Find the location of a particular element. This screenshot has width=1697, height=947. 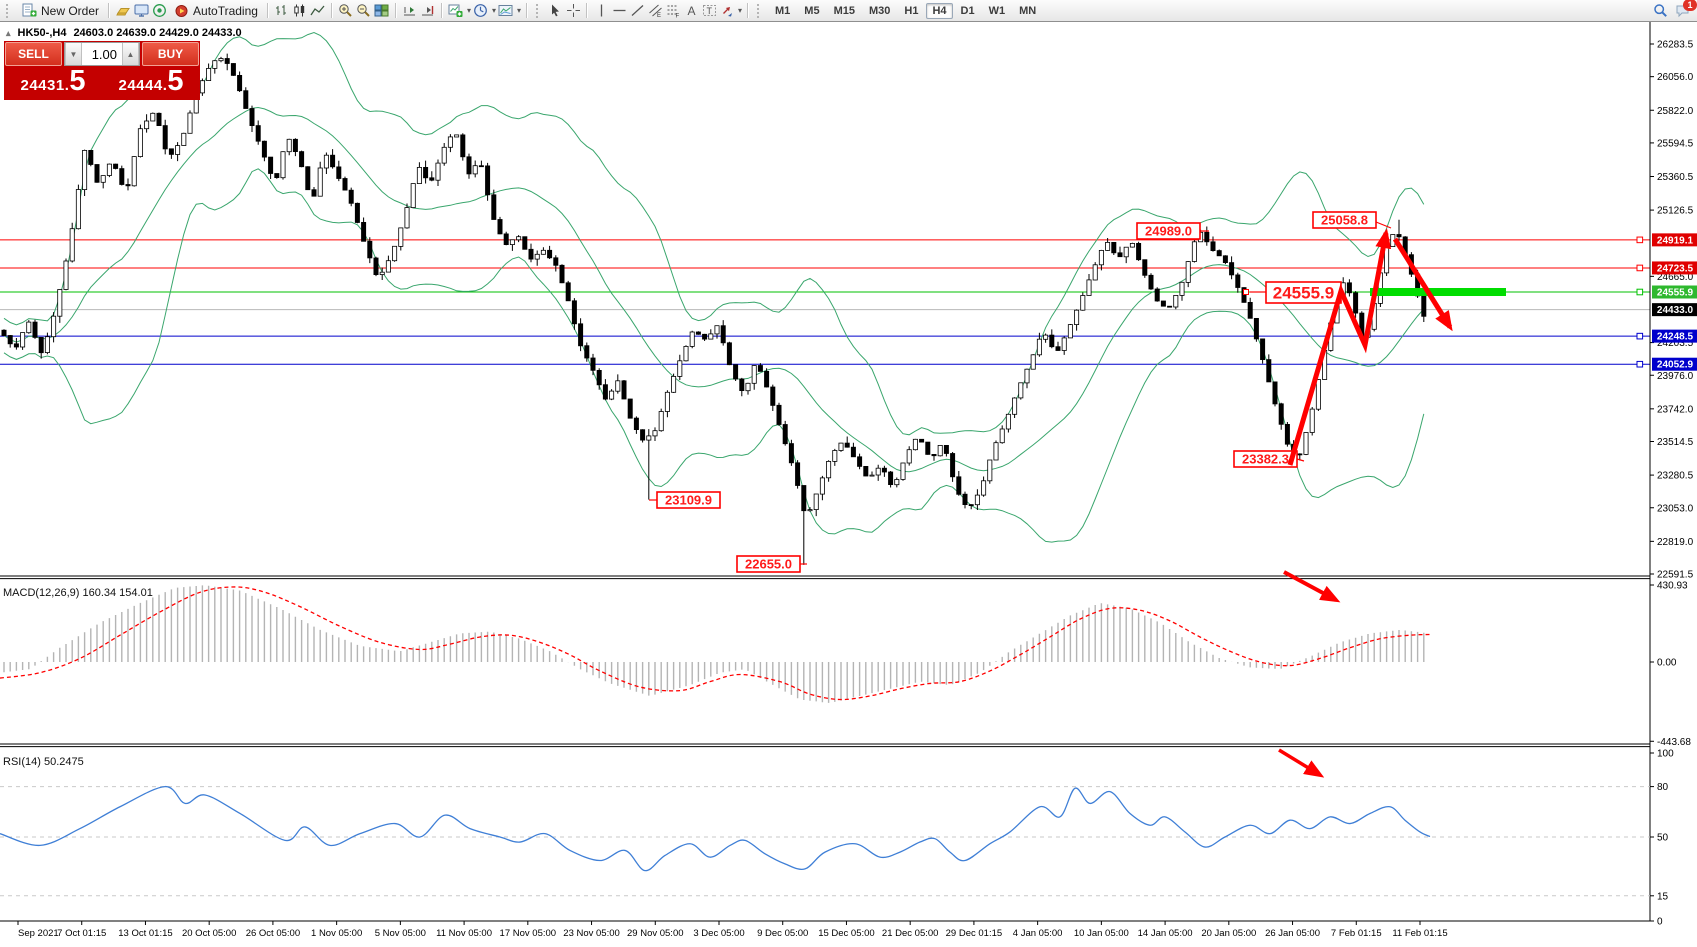

y-tick-label: 25822.0 is located at coordinates (1675, 111).